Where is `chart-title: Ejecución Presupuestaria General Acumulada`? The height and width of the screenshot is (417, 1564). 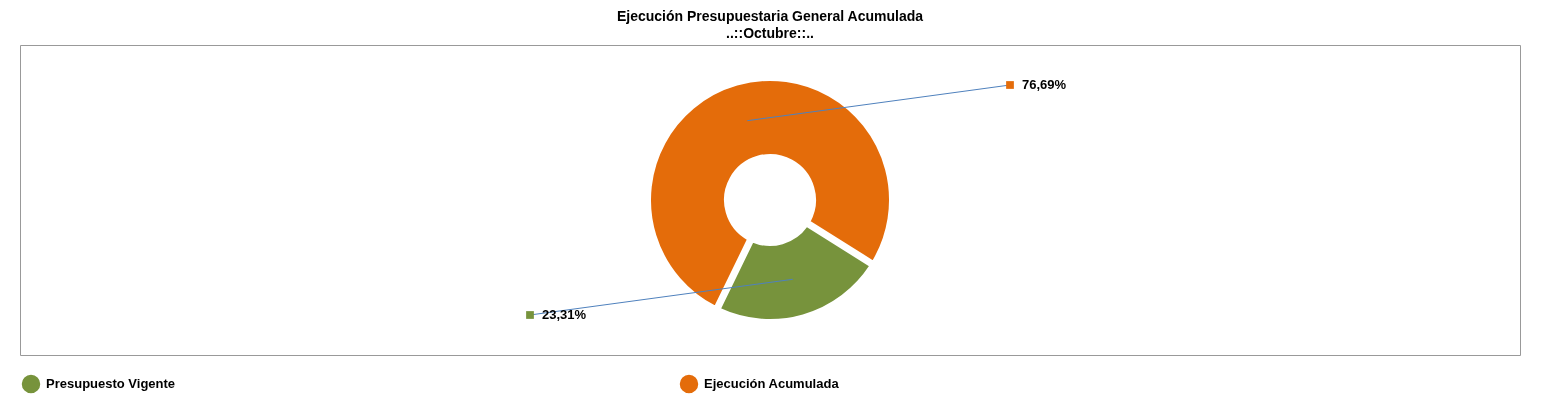
chart-title: Ejecución Presupuestaria General Acumulada is located at coordinates (770, 16).